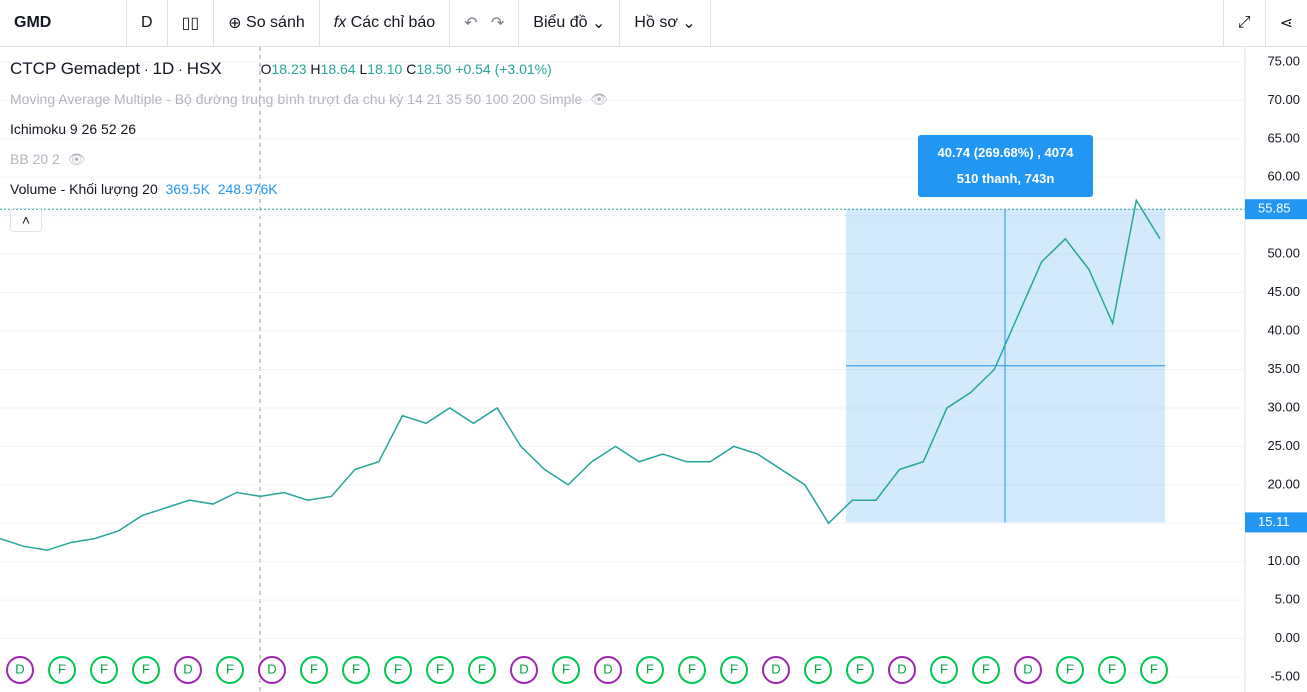  Describe the element at coordinates (75, 68) in the screenshot. I see `symbol-name: CTCP Gemadept` at that location.